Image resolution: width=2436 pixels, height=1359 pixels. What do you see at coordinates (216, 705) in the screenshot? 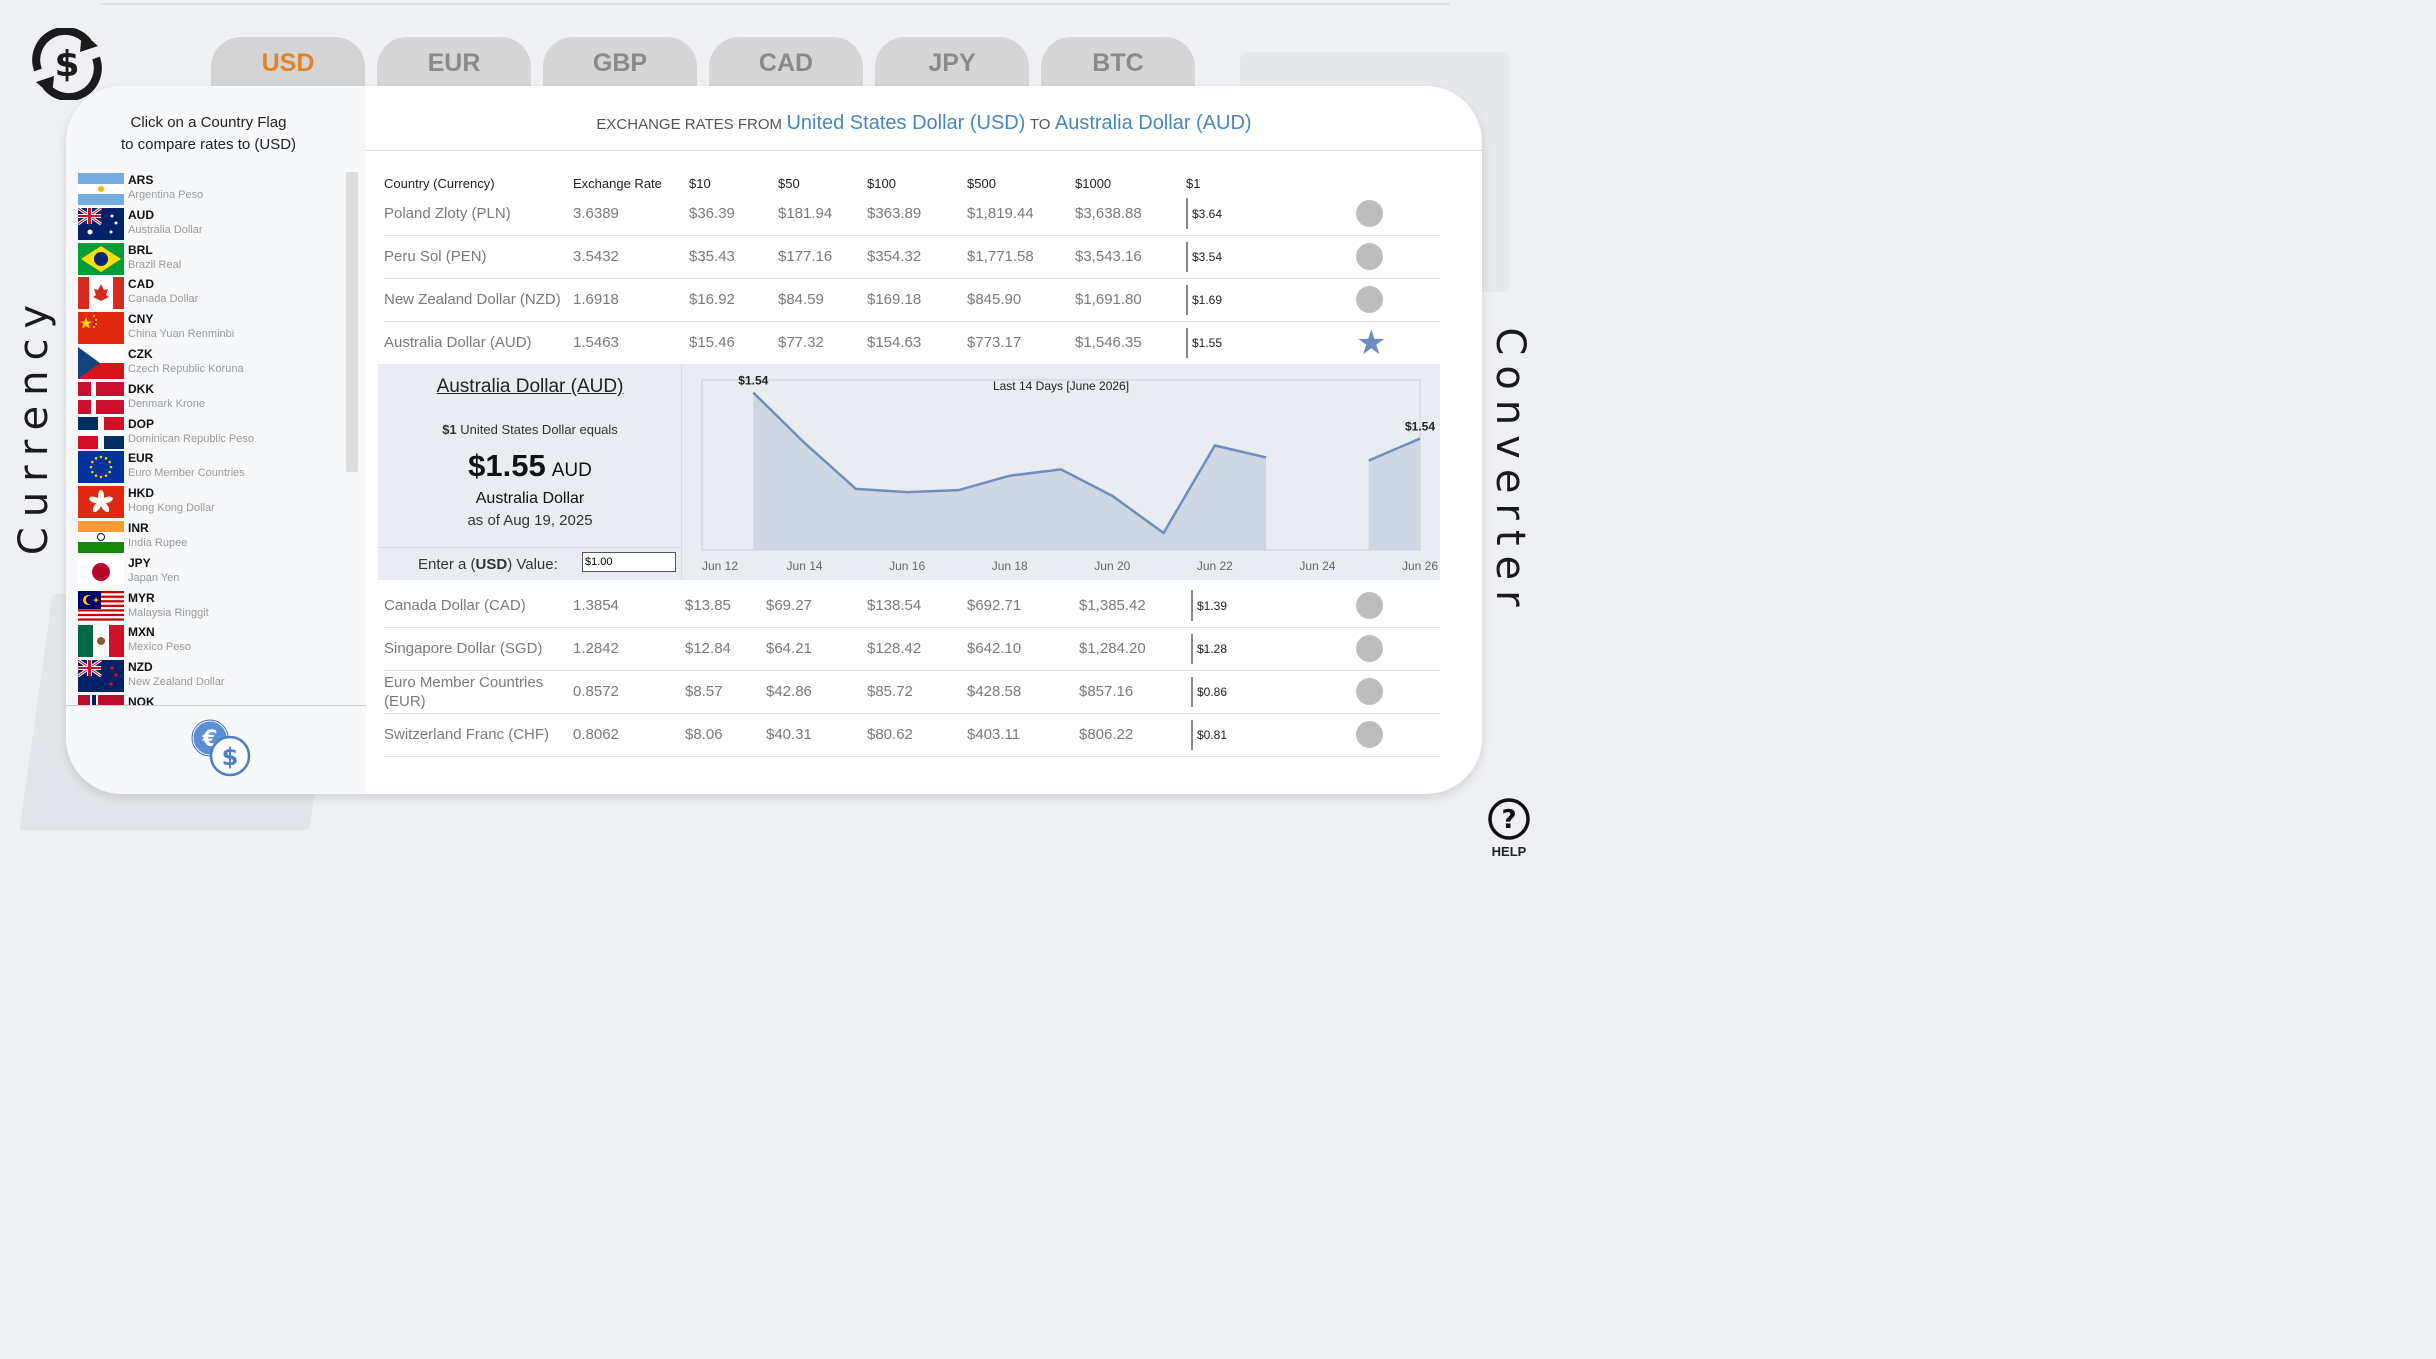
I see `sidebar-divider` at bounding box center [216, 705].